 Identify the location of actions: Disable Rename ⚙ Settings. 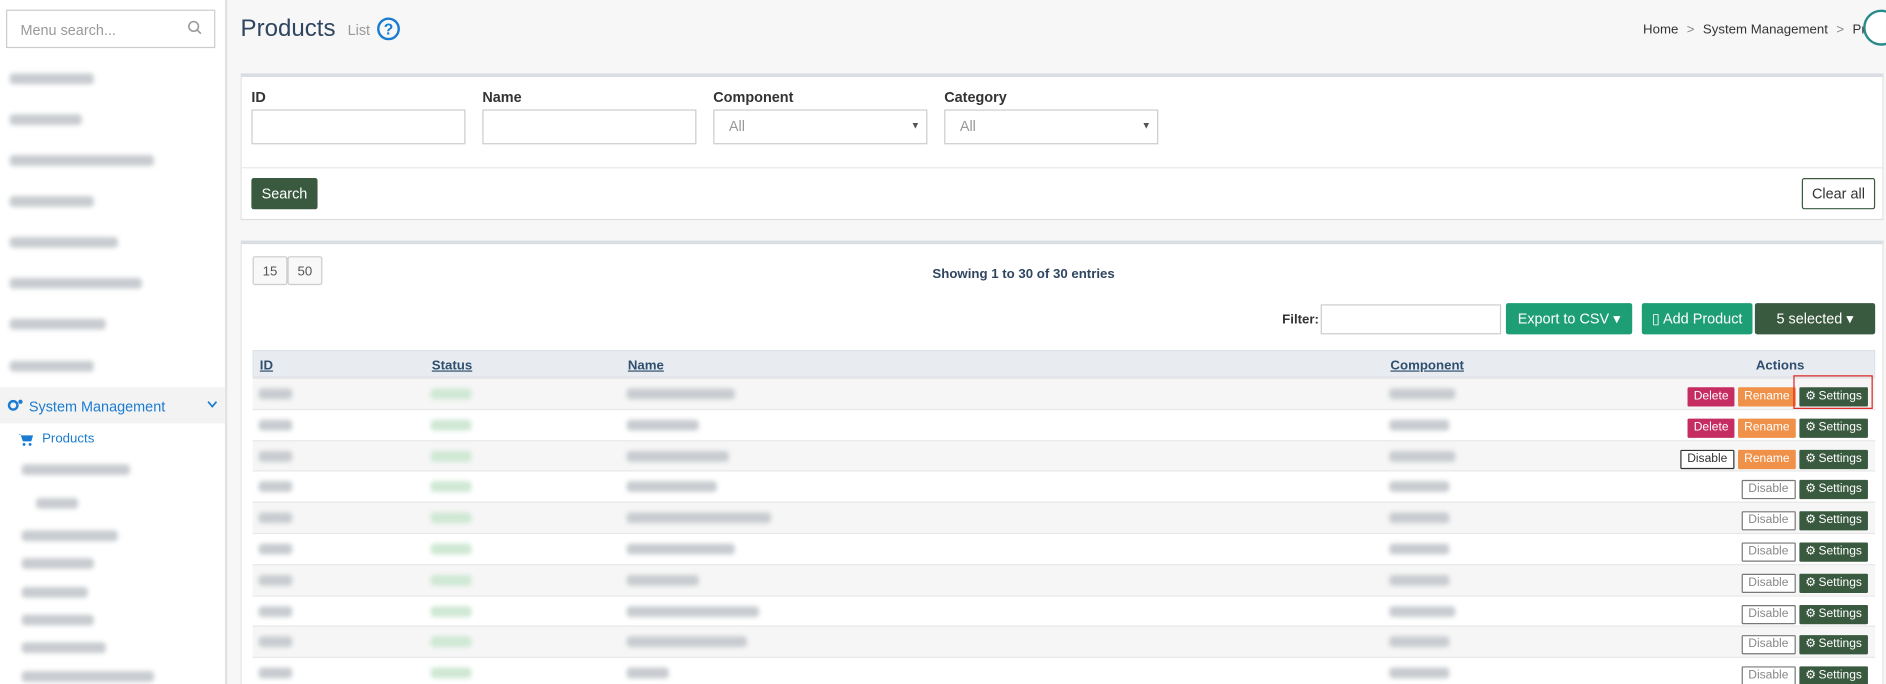
(1772, 457).